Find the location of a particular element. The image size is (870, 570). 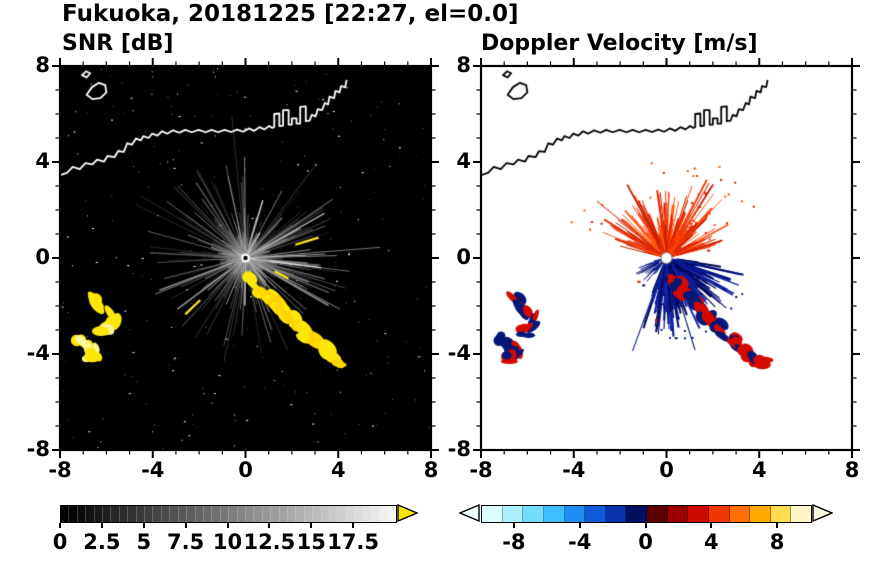

doppler-y-tick-label: -8 is located at coordinates (459, 449).